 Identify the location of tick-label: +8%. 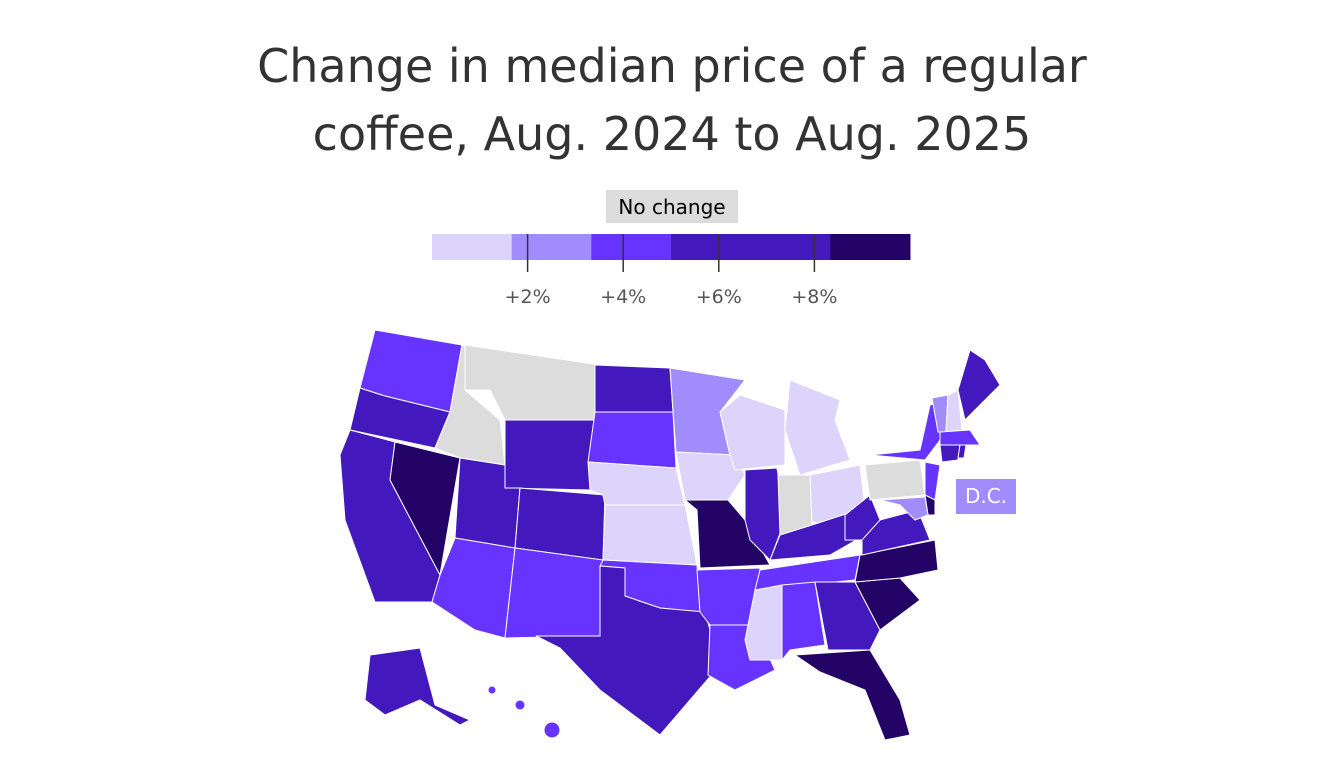
(814, 297).